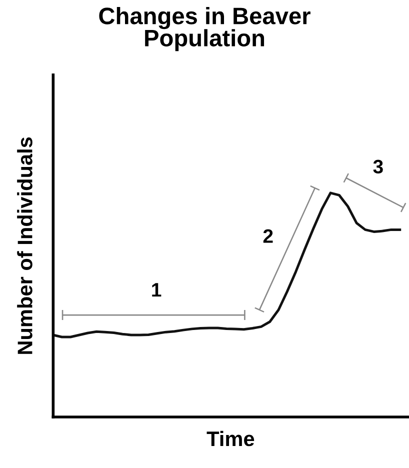  I want to click on chart-title: Changes in Beaver Population, so click(204, 29).